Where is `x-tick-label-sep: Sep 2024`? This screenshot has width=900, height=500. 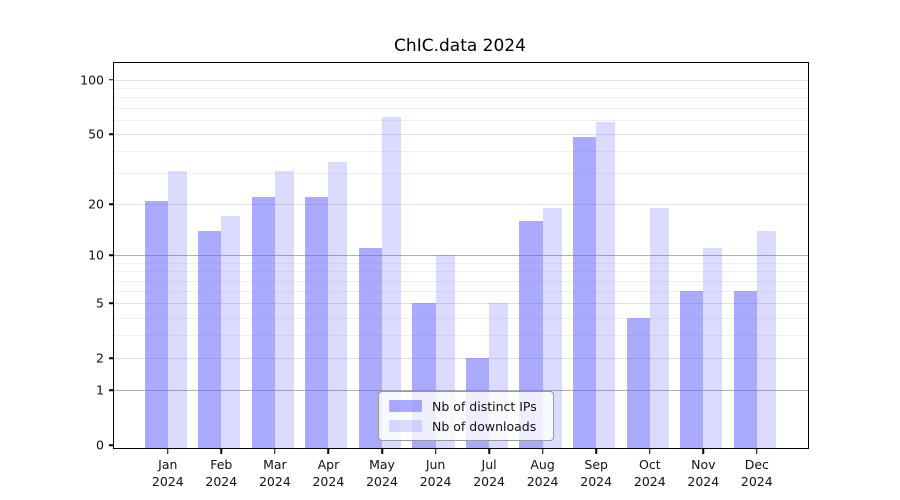
x-tick-label-sep: Sep 2024 is located at coordinates (596, 473).